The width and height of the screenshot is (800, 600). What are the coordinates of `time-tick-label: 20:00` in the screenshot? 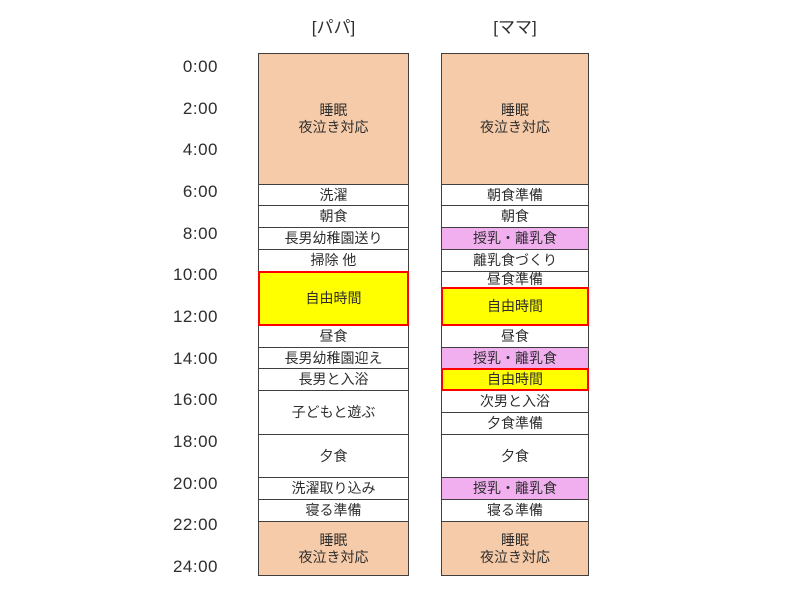 It's located at (195, 483).